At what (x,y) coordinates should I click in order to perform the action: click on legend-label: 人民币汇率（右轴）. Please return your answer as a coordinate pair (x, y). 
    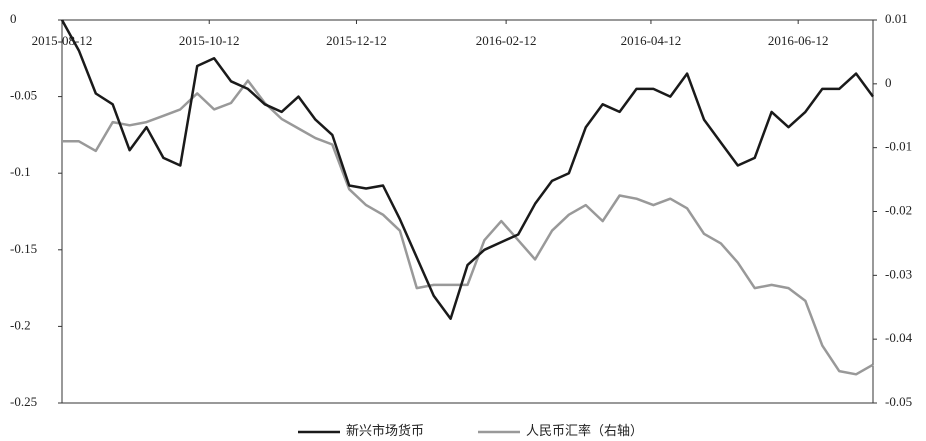
    Looking at the image, I should click on (584, 430).